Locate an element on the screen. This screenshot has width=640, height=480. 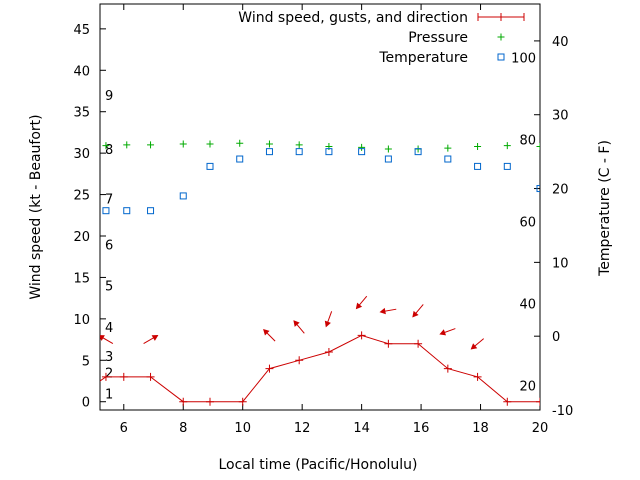
fahrenheit-label: 60 is located at coordinates (527, 222).